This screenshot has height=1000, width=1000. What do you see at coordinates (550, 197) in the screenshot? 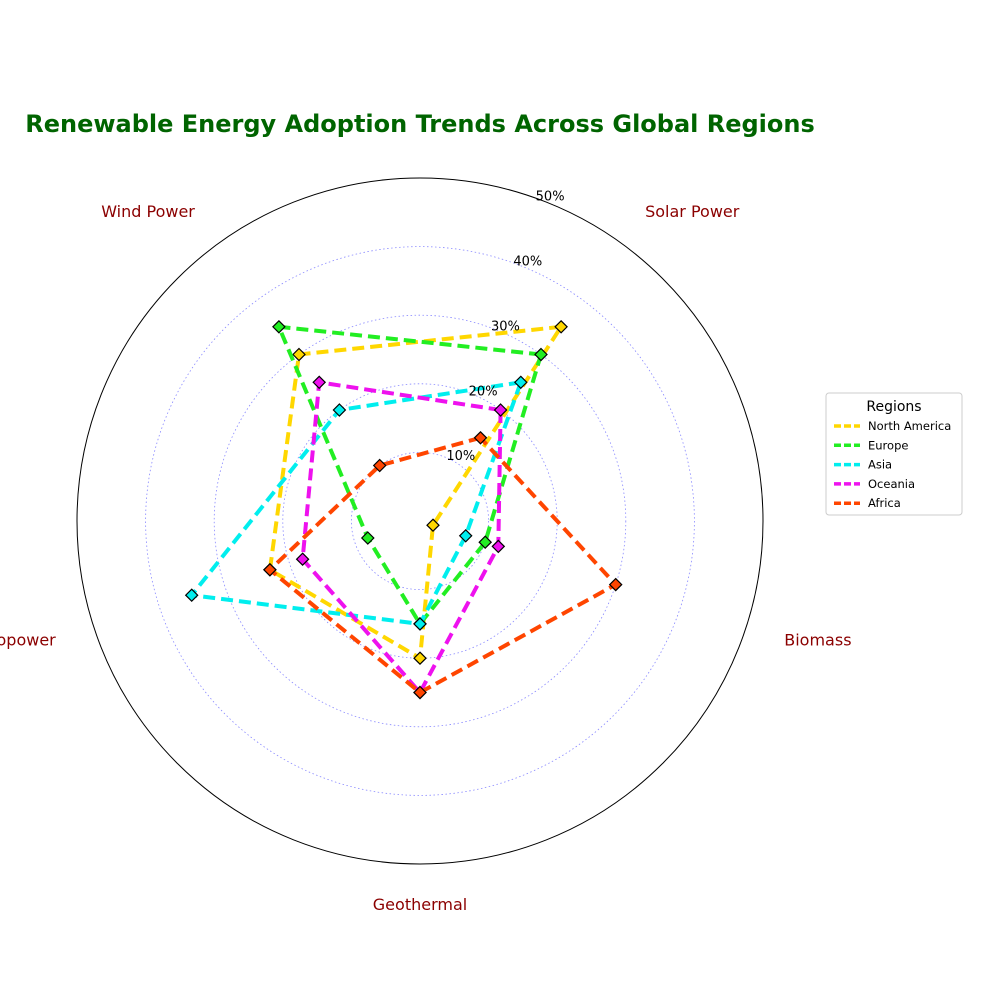
I see `radial-tick-label: 50%` at bounding box center [550, 197].